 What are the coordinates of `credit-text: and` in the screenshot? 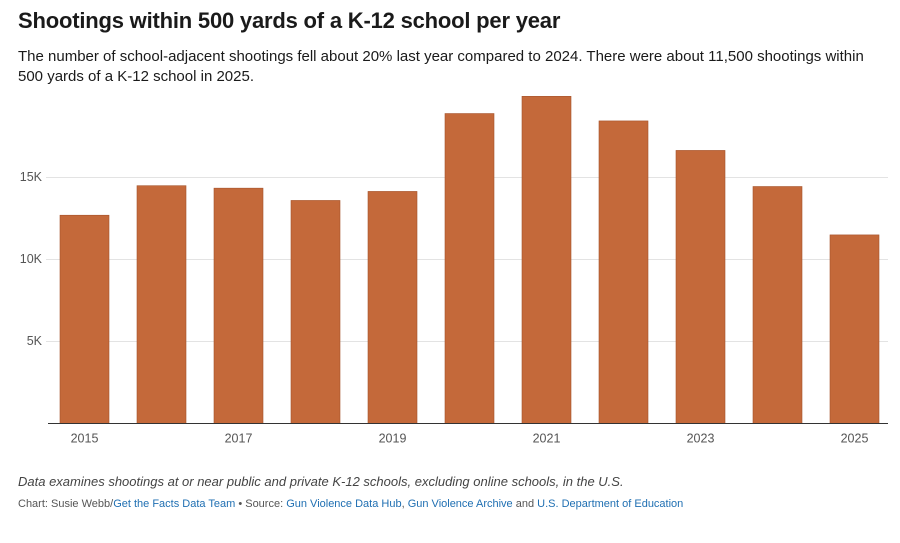 It's located at (525, 504).